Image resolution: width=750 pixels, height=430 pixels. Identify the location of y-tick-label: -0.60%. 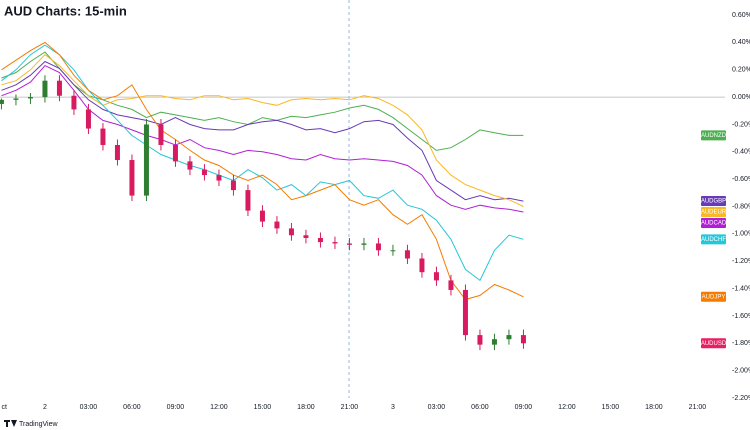
(741, 179).